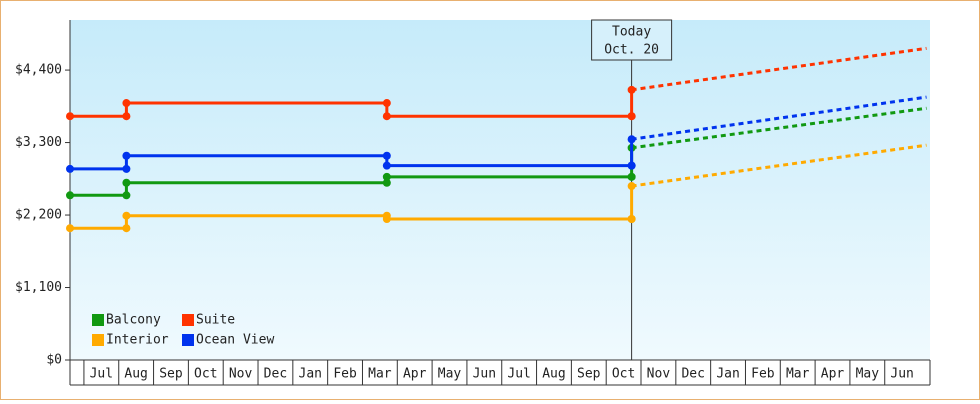  Describe the element at coordinates (137, 340) in the screenshot. I see `legend-label: Interior` at that location.